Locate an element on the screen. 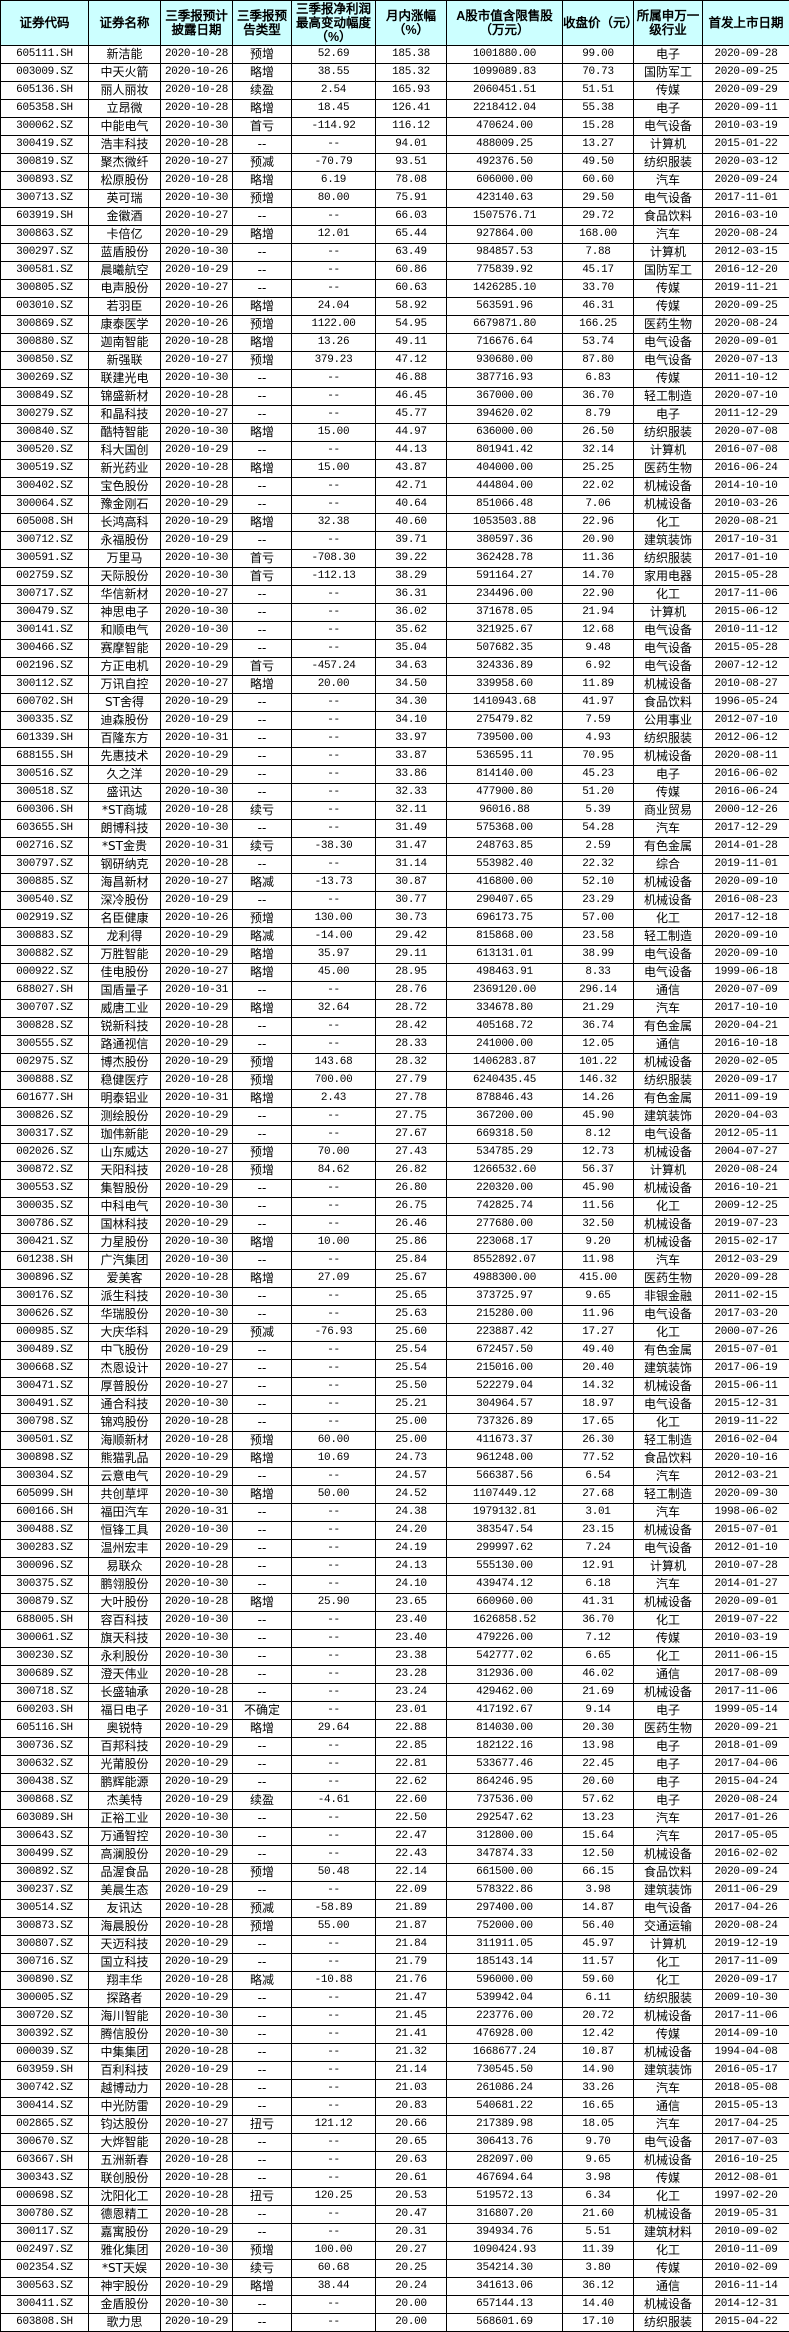 The height and width of the screenshot is (2332, 789). cell-ipo-date: 2015-01-22 is located at coordinates (745, 144).